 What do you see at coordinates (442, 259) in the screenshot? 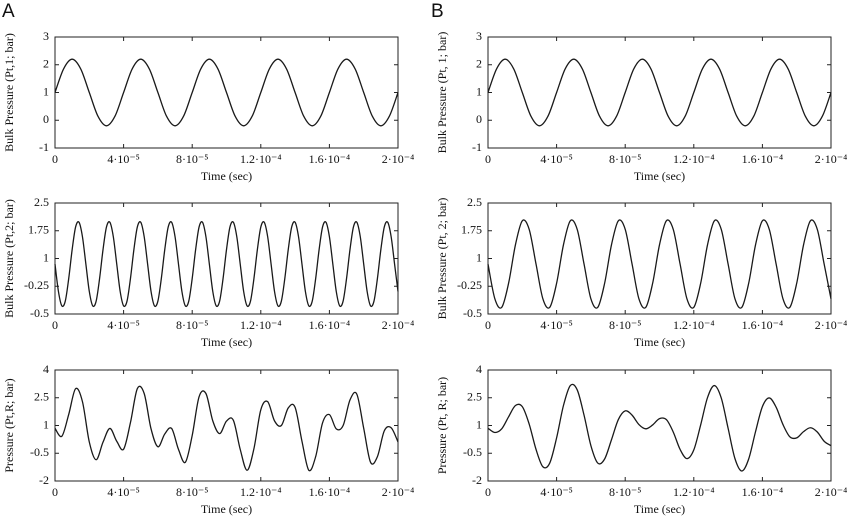
I see `y-axis-title: Bulk Pressure (Pt, 2; bar)` at bounding box center [442, 259].